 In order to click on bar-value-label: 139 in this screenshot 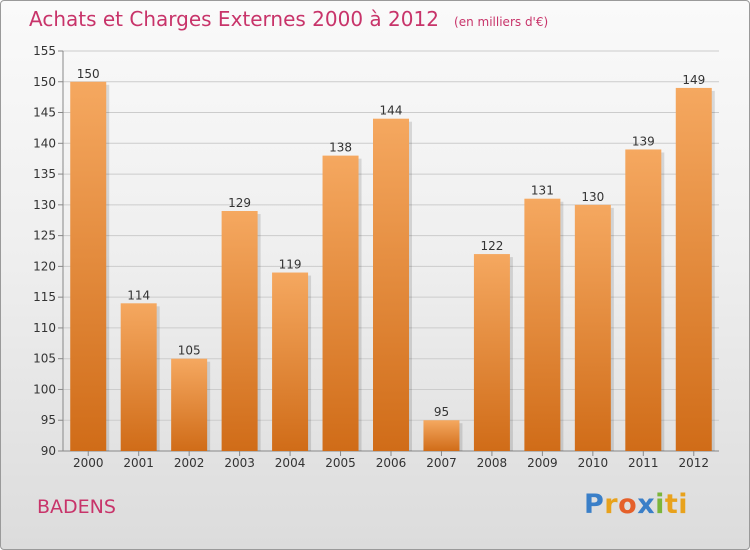, I will do `click(643, 141)`.